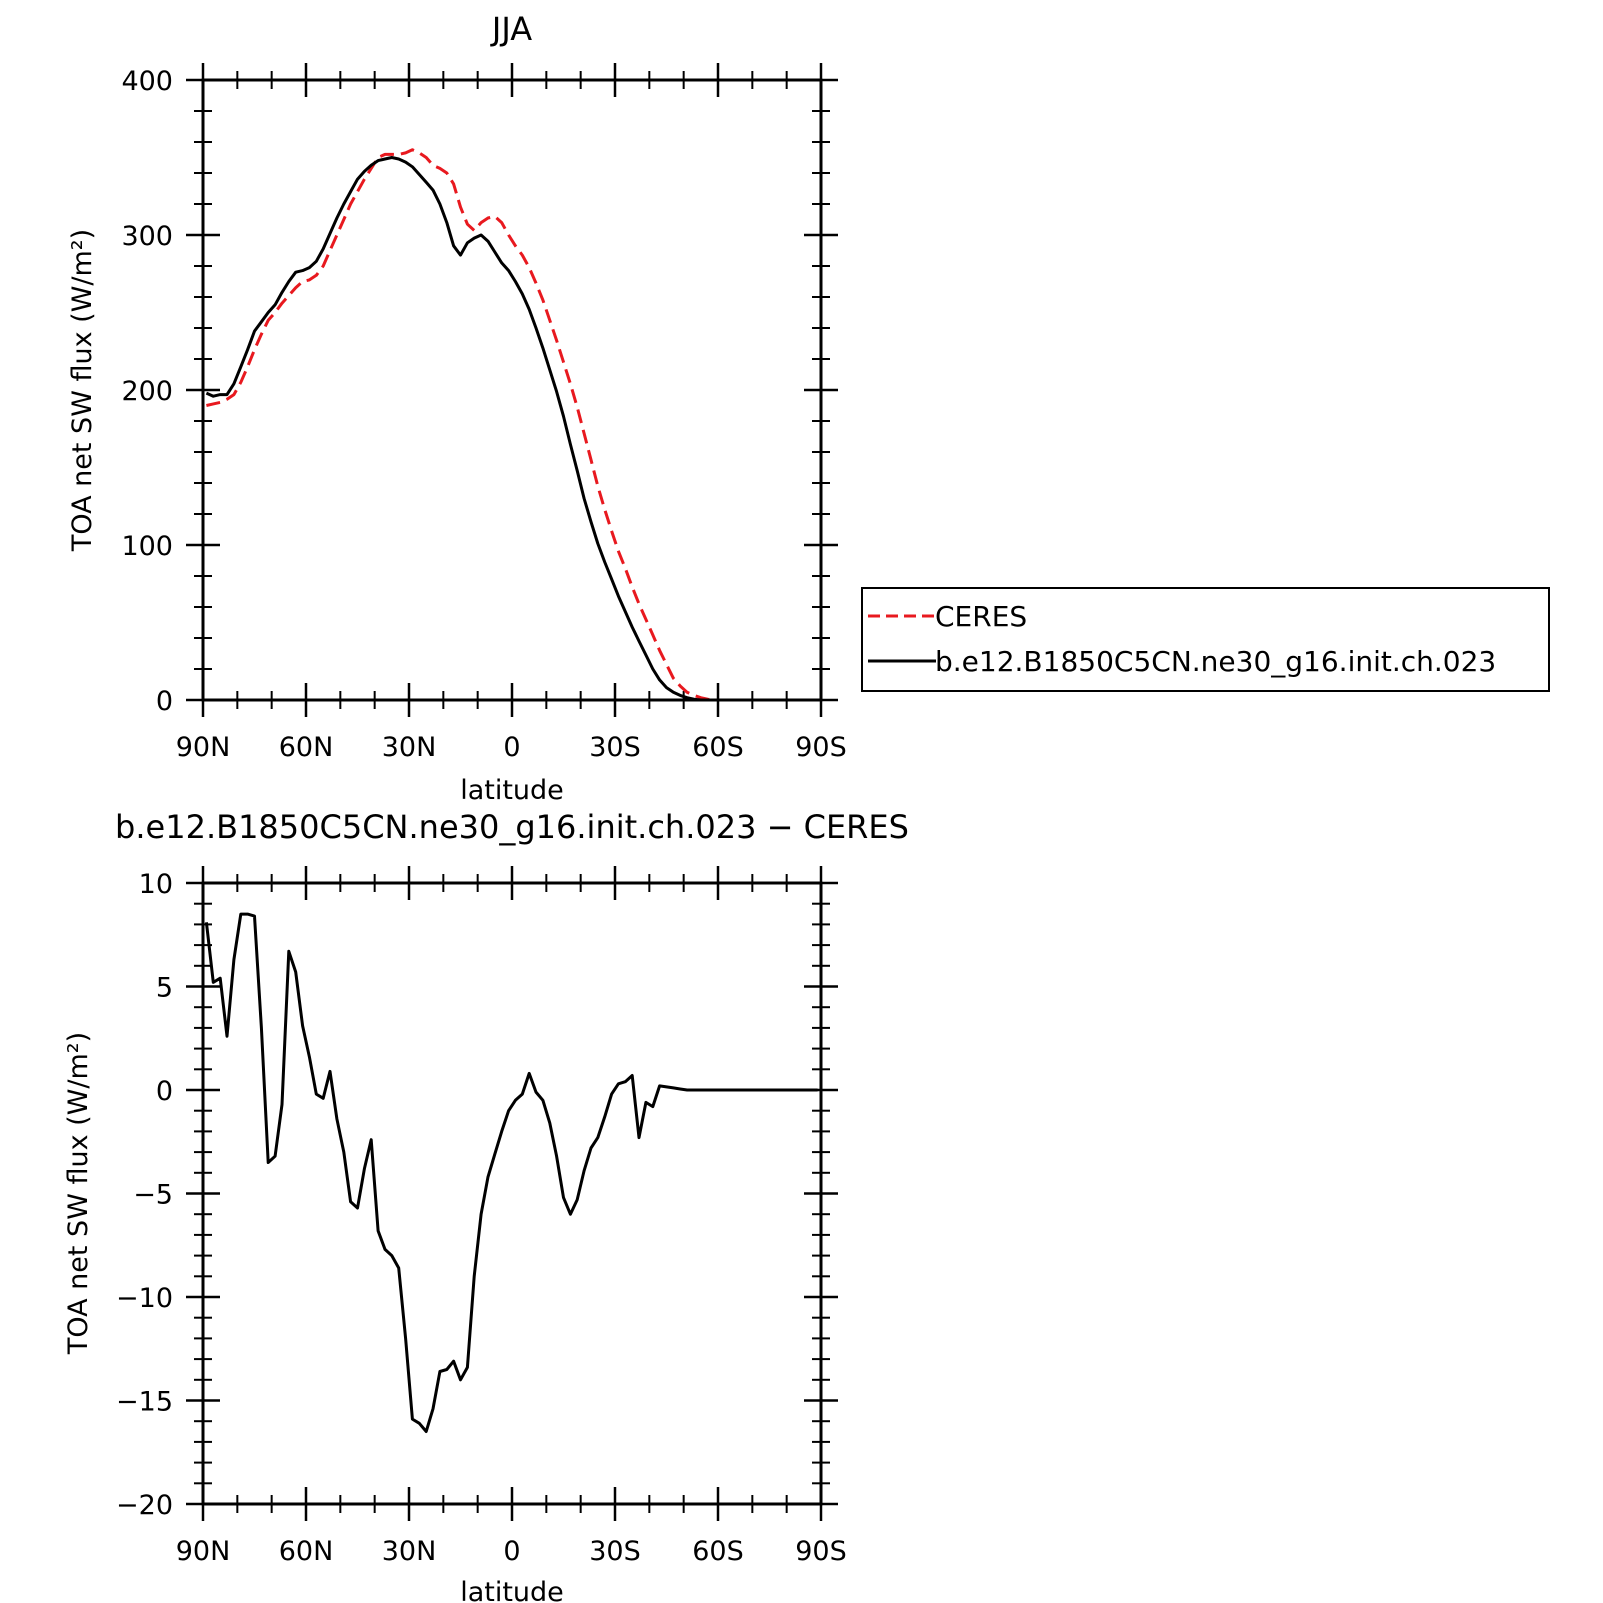 The height and width of the screenshot is (1603, 1603). What do you see at coordinates (147, 81) in the screenshot?
I see `top-y-tick-label: 400` at bounding box center [147, 81].